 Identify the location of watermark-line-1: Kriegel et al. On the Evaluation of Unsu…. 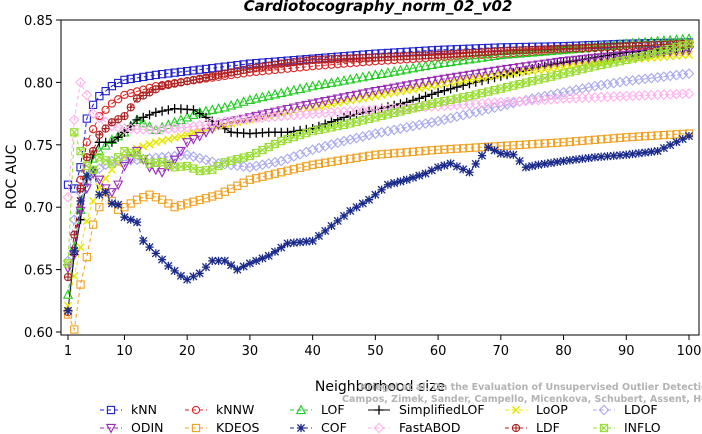
(531, 387).